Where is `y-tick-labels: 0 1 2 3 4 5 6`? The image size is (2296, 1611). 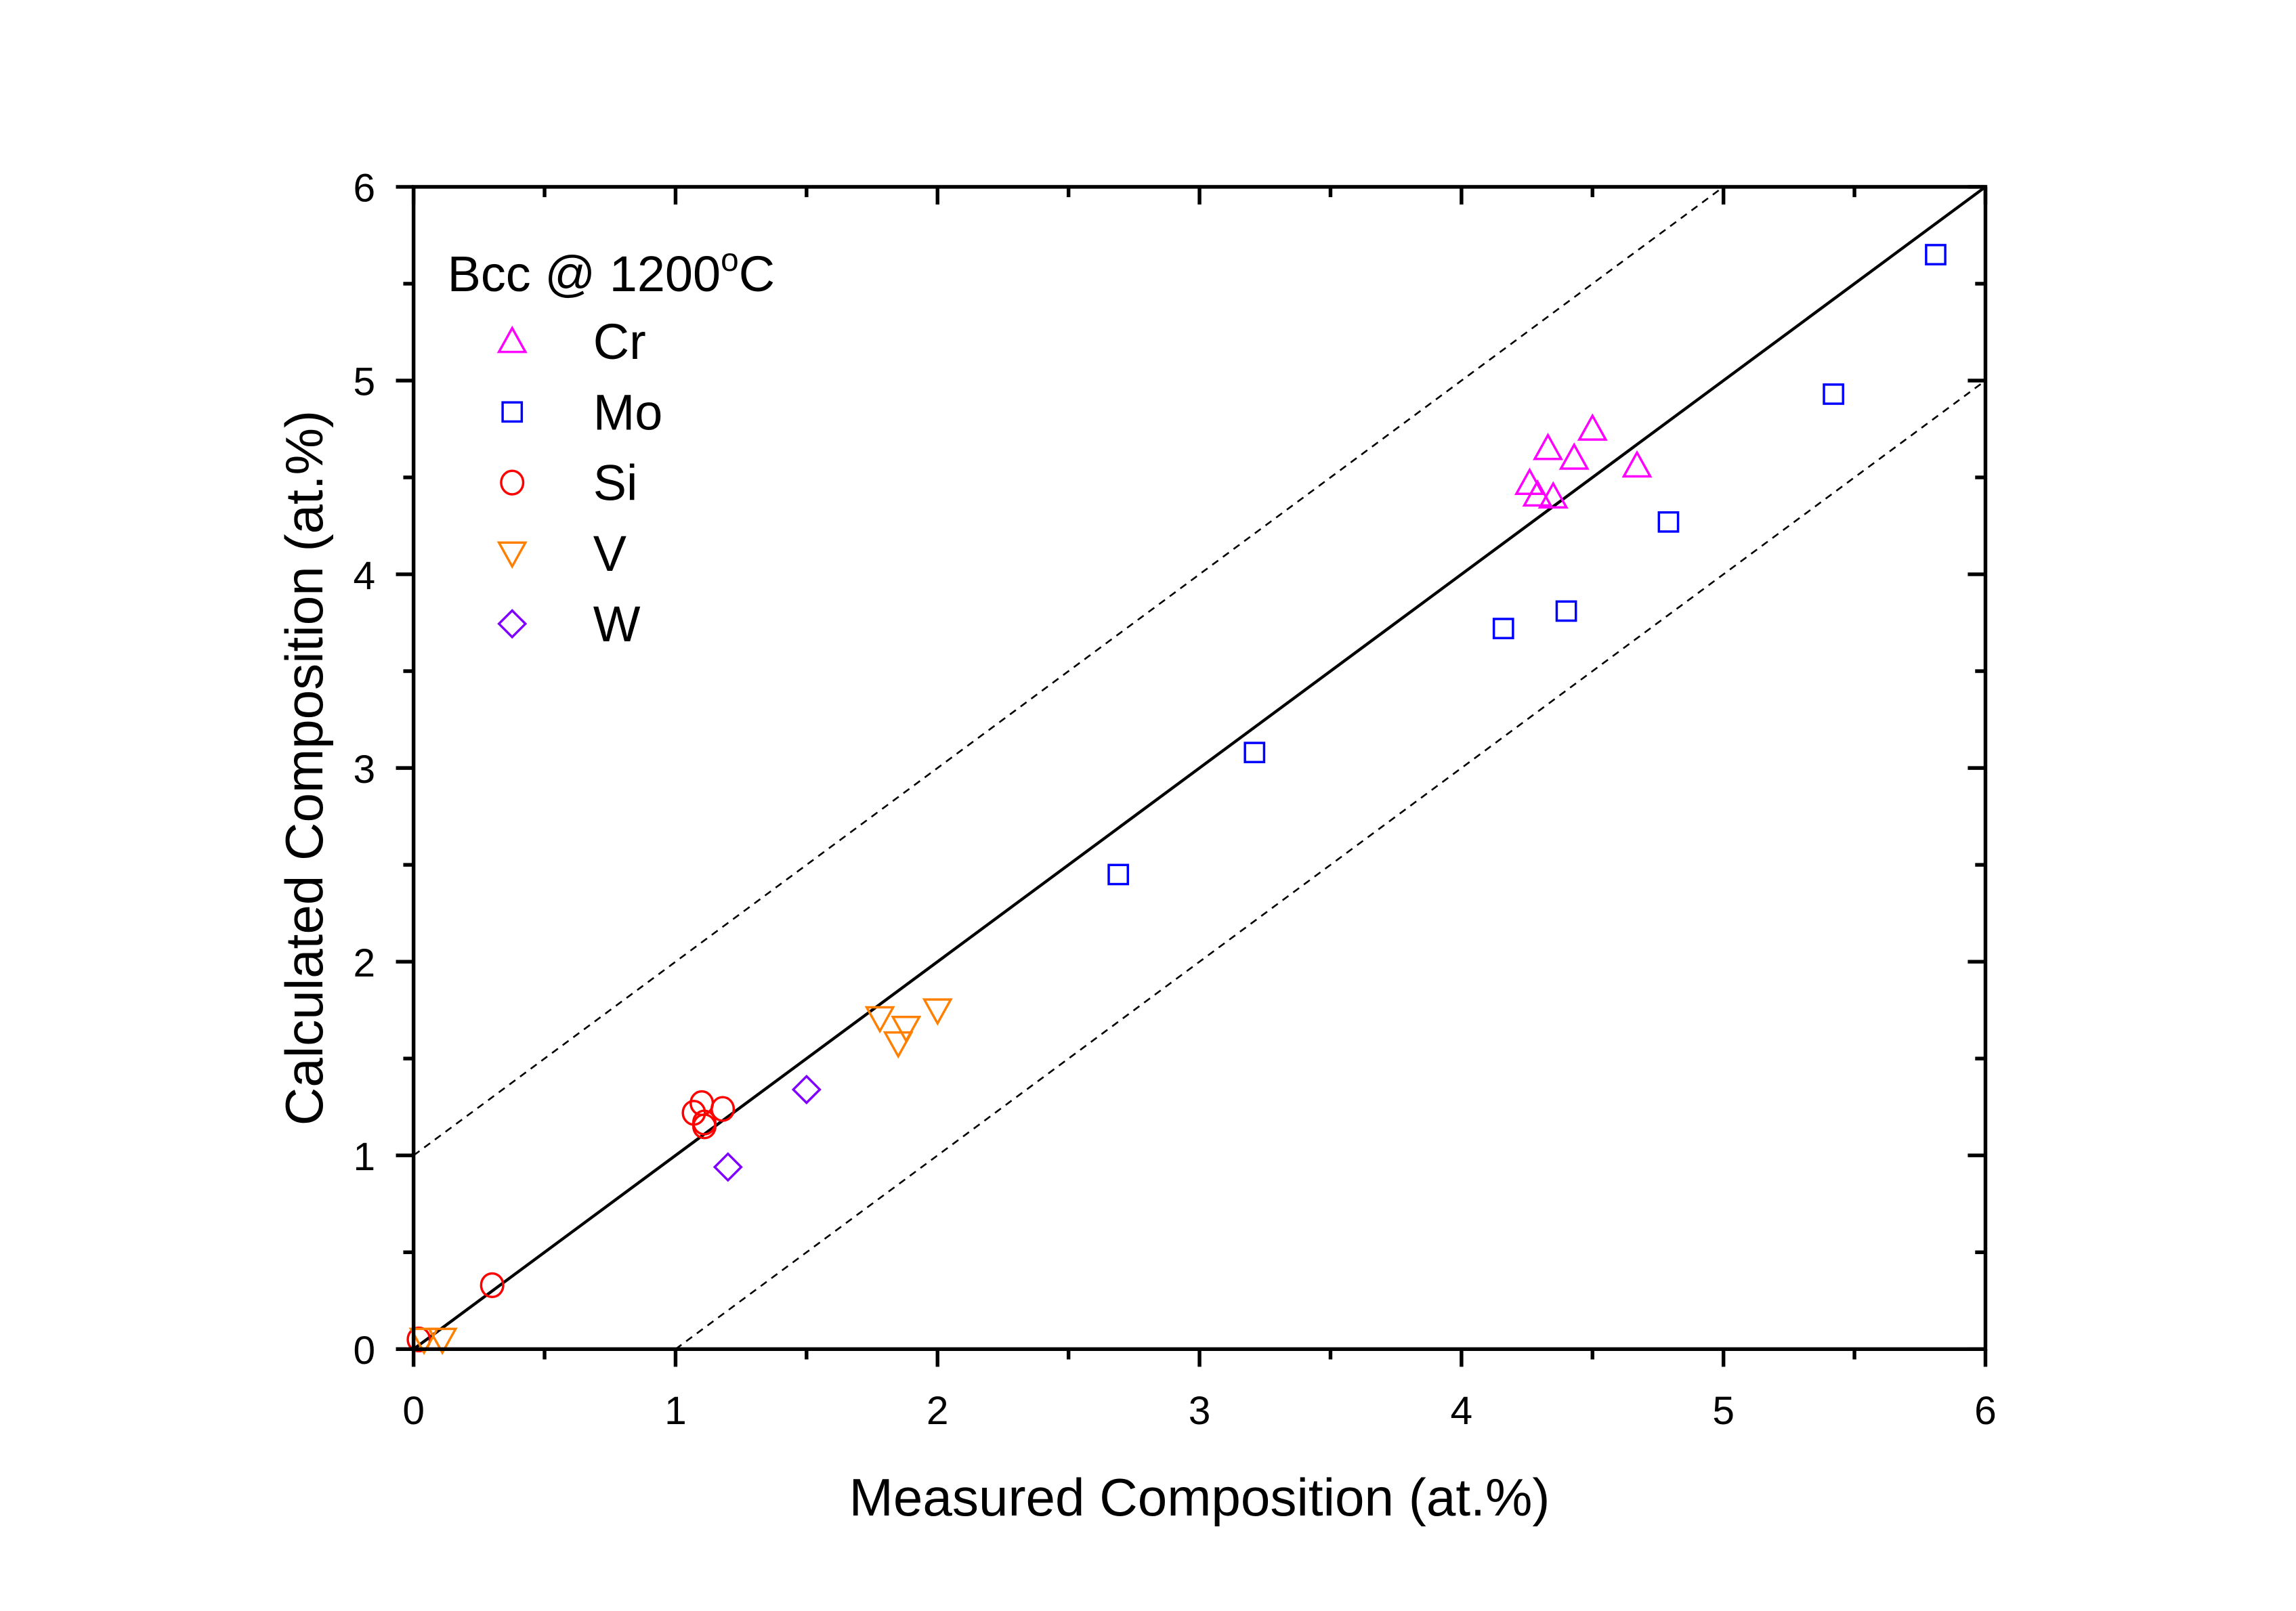 y-tick-labels: 0 1 2 3 4 5 6 is located at coordinates (365, 770).